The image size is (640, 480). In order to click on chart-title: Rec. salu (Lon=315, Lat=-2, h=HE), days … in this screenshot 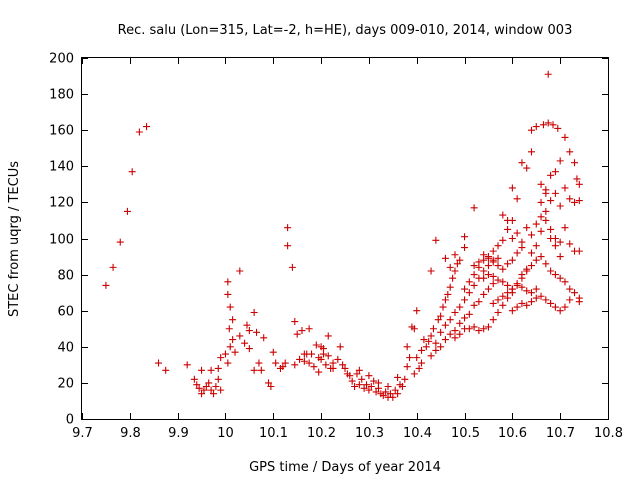, I will do `click(345, 30)`.